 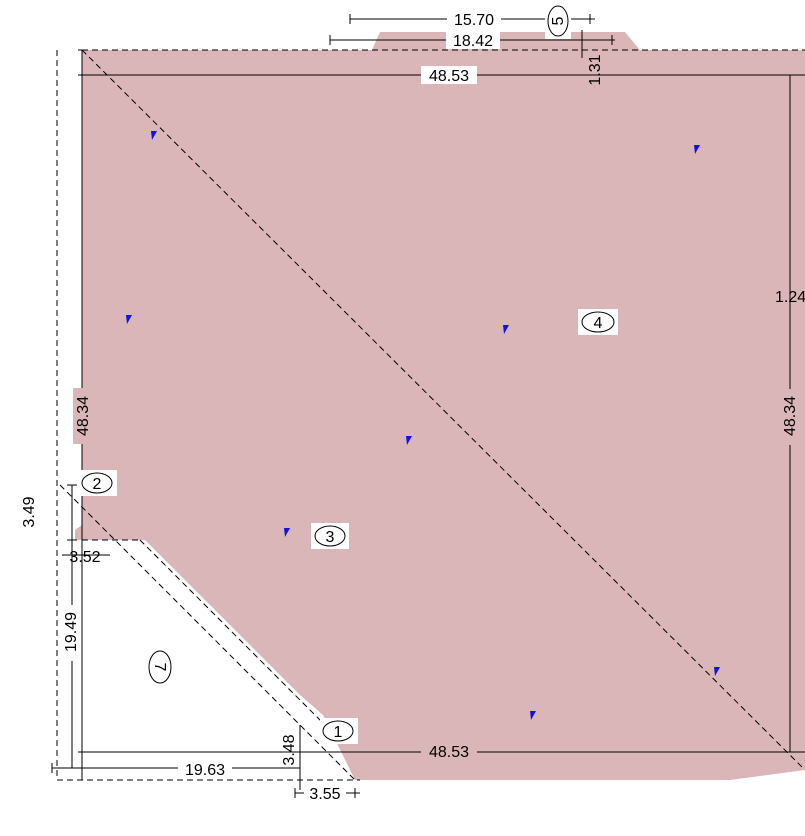 I want to click on dim-right-side: 1.24, so click(x=790, y=297).